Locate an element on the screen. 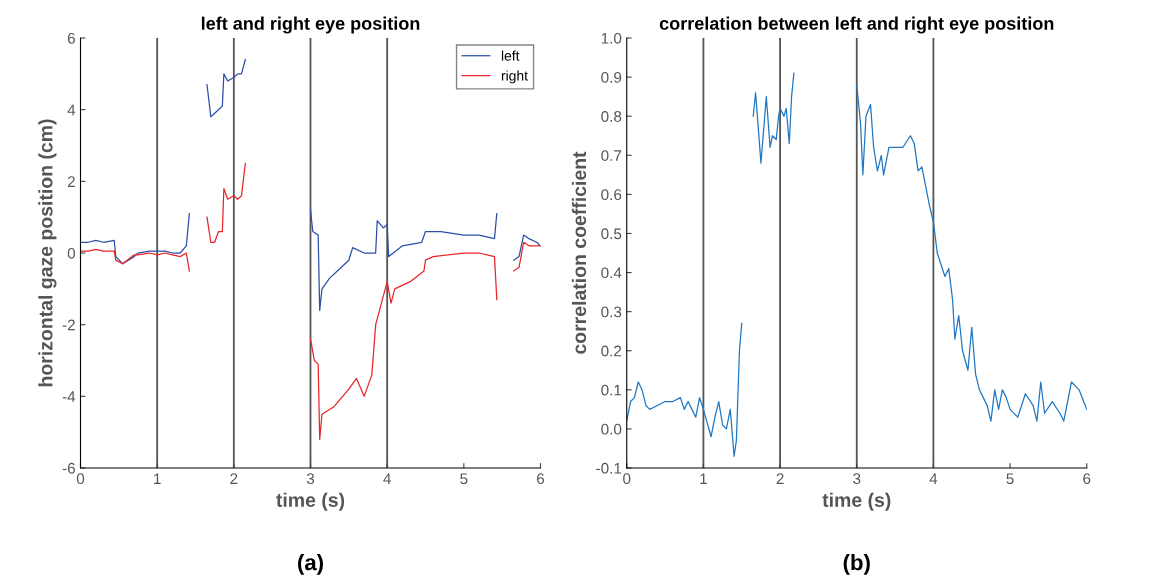 Image resolution: width=1150 pixels, height=585 pixels. y-tick-label: -4 is located at coordinates (69, 396).